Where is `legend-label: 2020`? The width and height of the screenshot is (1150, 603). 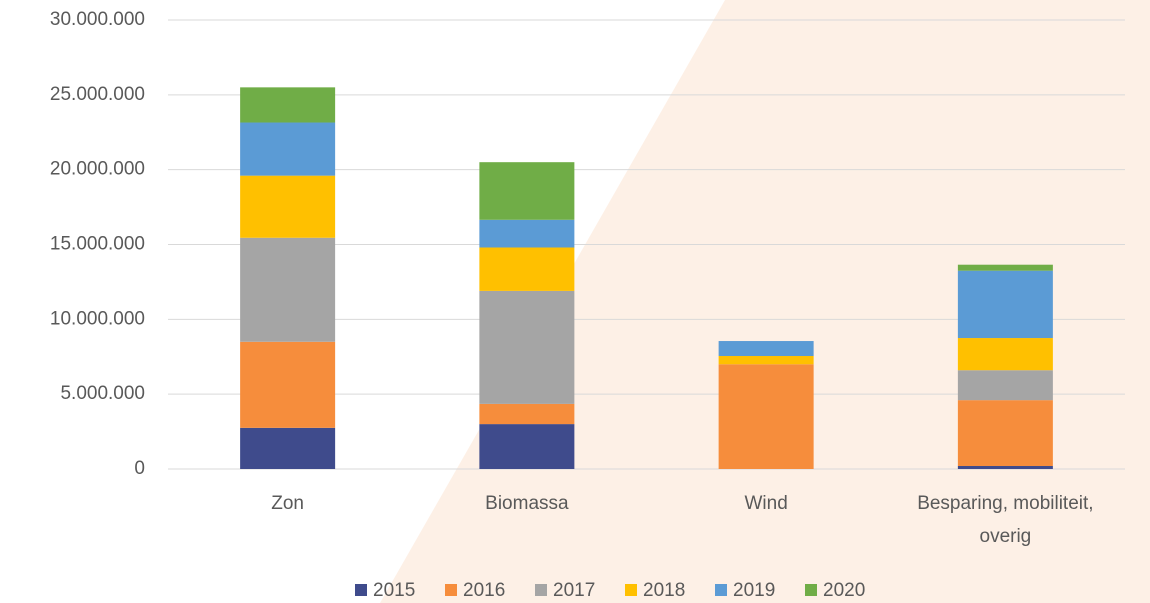 legend-label: 2020 is located at coordinates (844, 590).